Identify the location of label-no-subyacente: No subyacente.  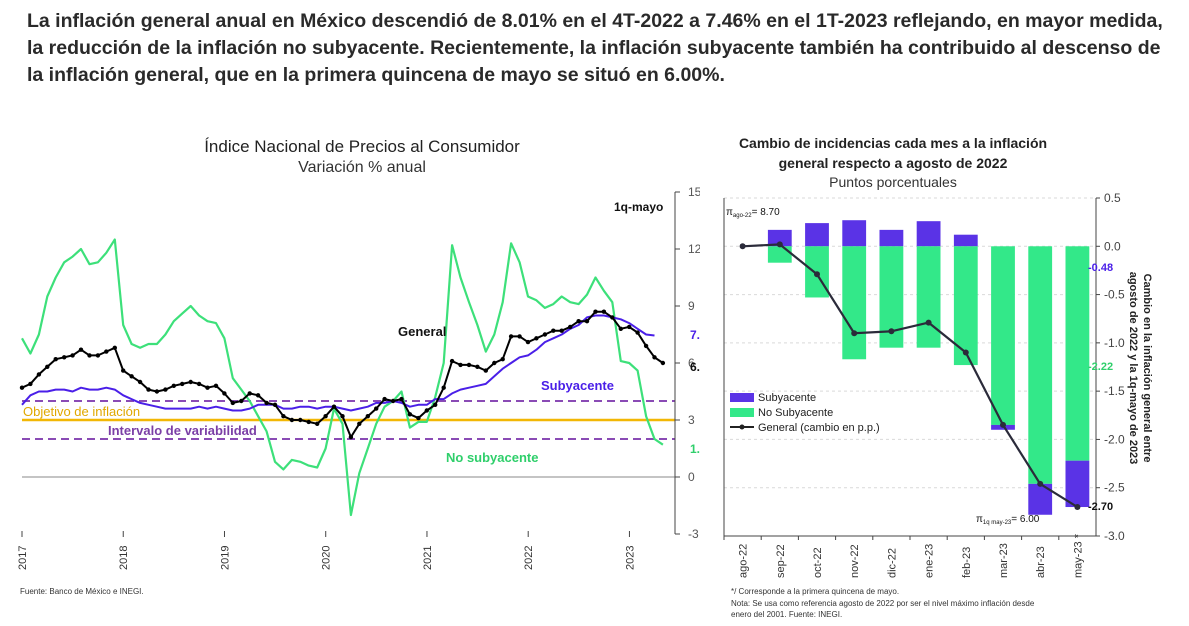
(492, 457).